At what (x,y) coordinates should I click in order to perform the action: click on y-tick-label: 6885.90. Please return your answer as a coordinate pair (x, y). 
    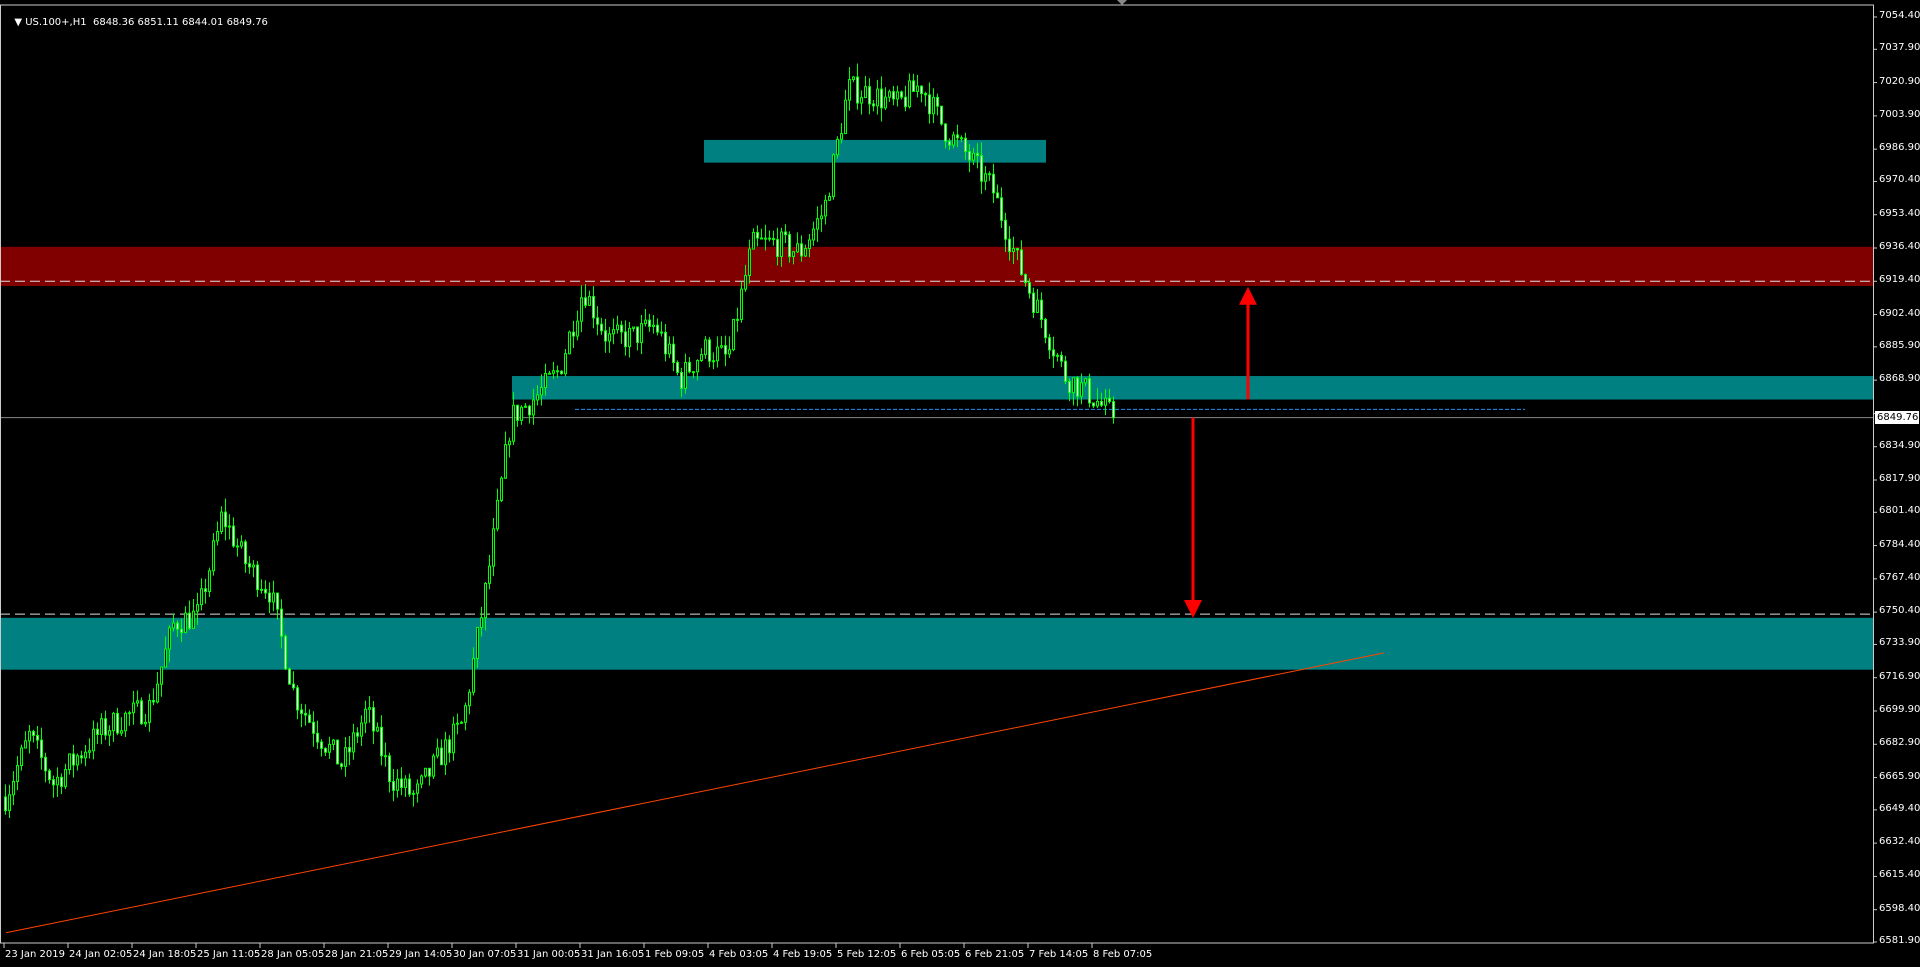
    Looking at the image, I should click on (1899, 345).